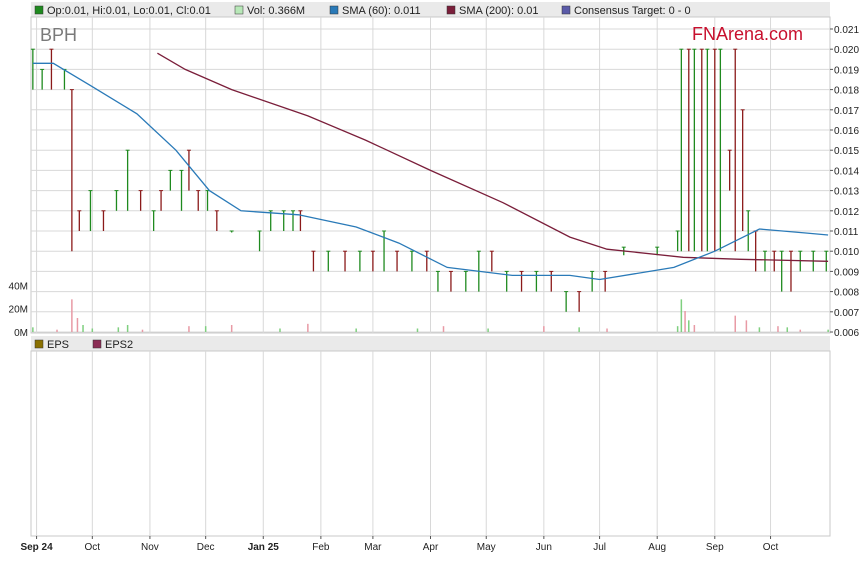 This screenshot has width=859, height=566. Describe the element at coordinates (39, 344) in the screenshot. I see `eps-swatch` at that location.